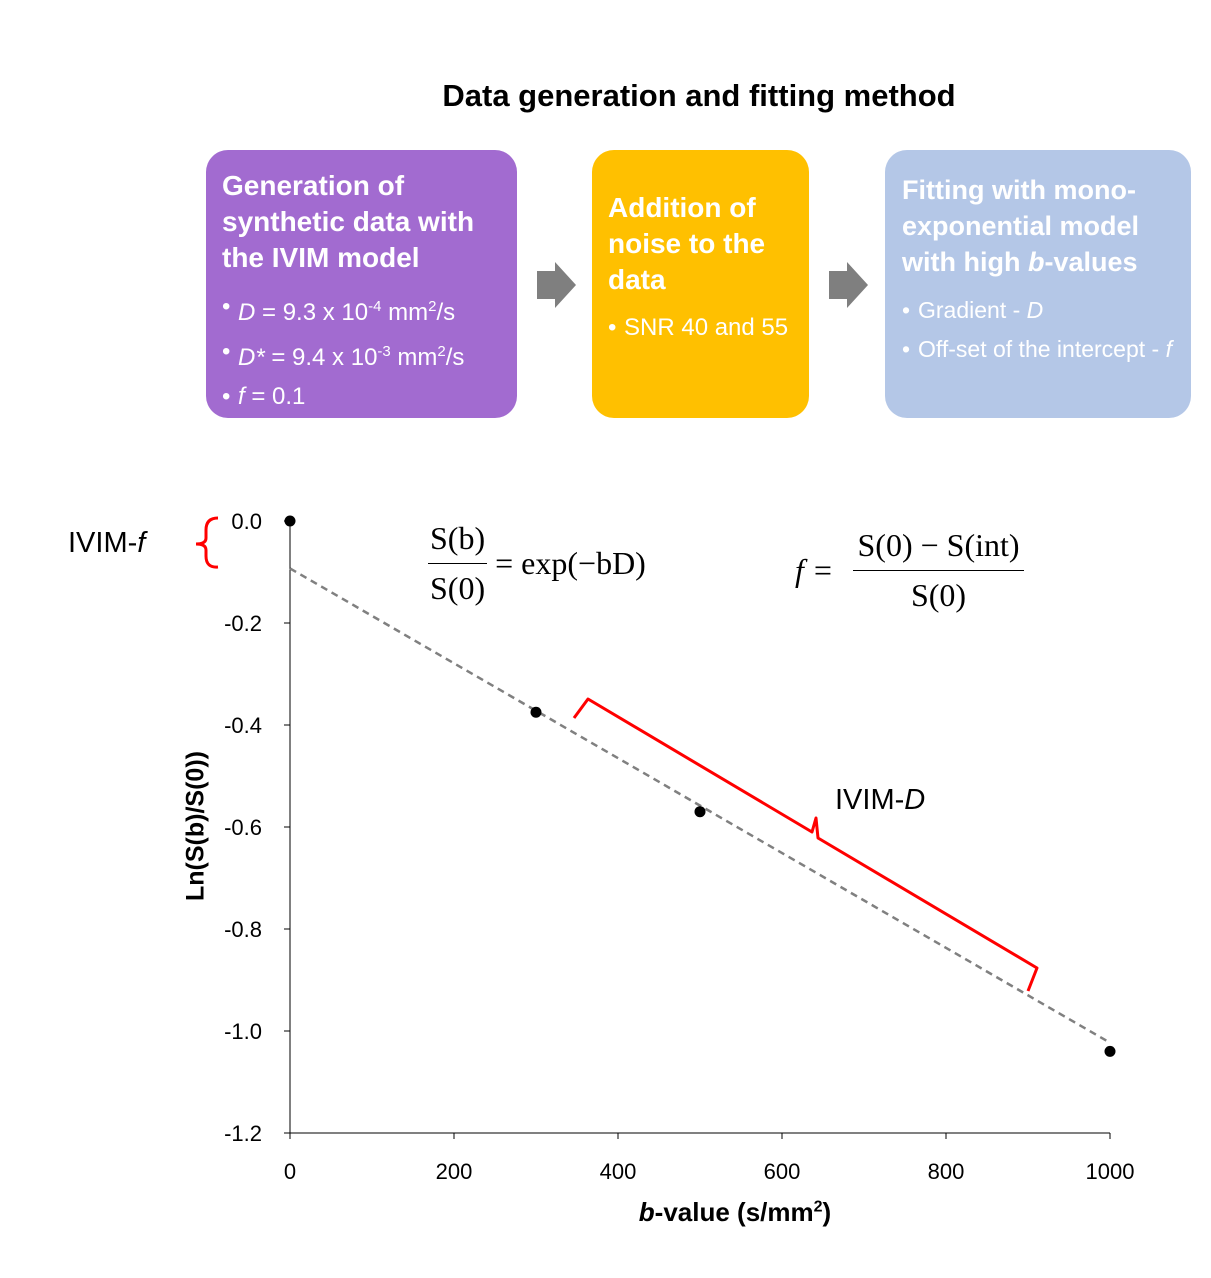 The image size is (1211, 1278). I want to click on y-tick-label: -0.2, so click(243, 623).